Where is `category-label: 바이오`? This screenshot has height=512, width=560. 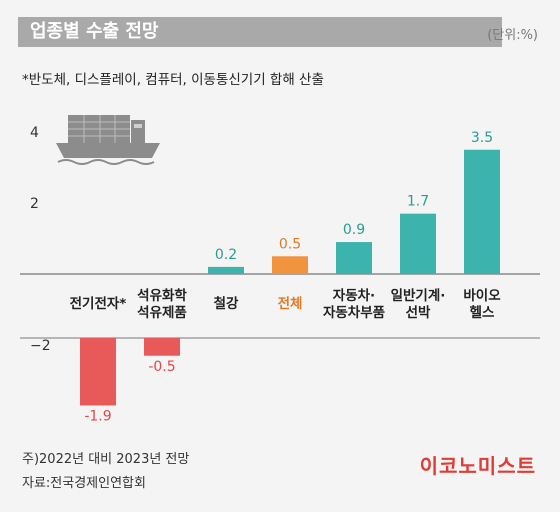 category-label: 바이오 is located at coordinates (482, 295).